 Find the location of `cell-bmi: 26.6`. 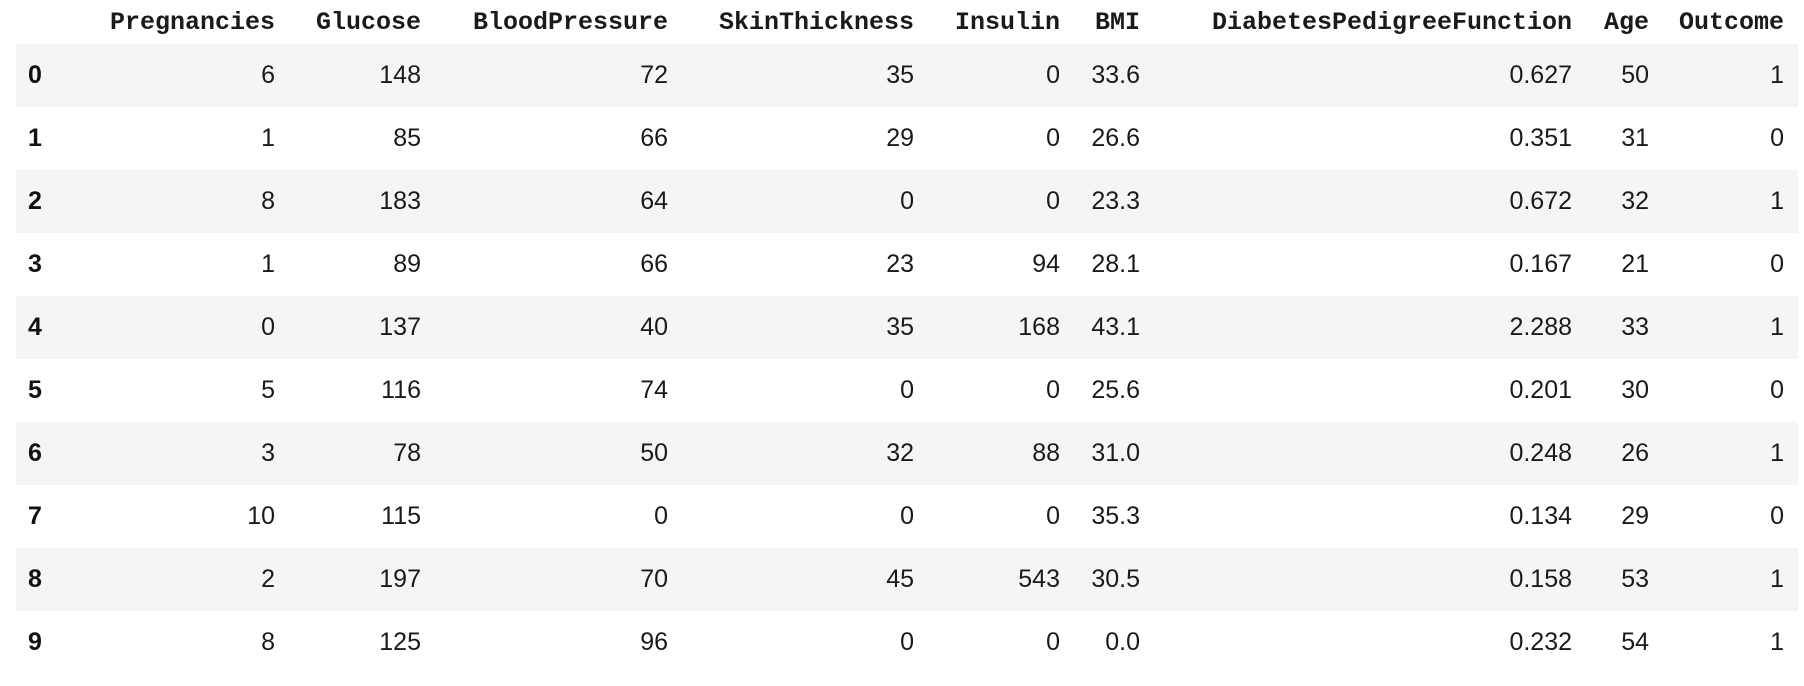

cell-bmi: 26.6 is located at coordinates (1115, 138).